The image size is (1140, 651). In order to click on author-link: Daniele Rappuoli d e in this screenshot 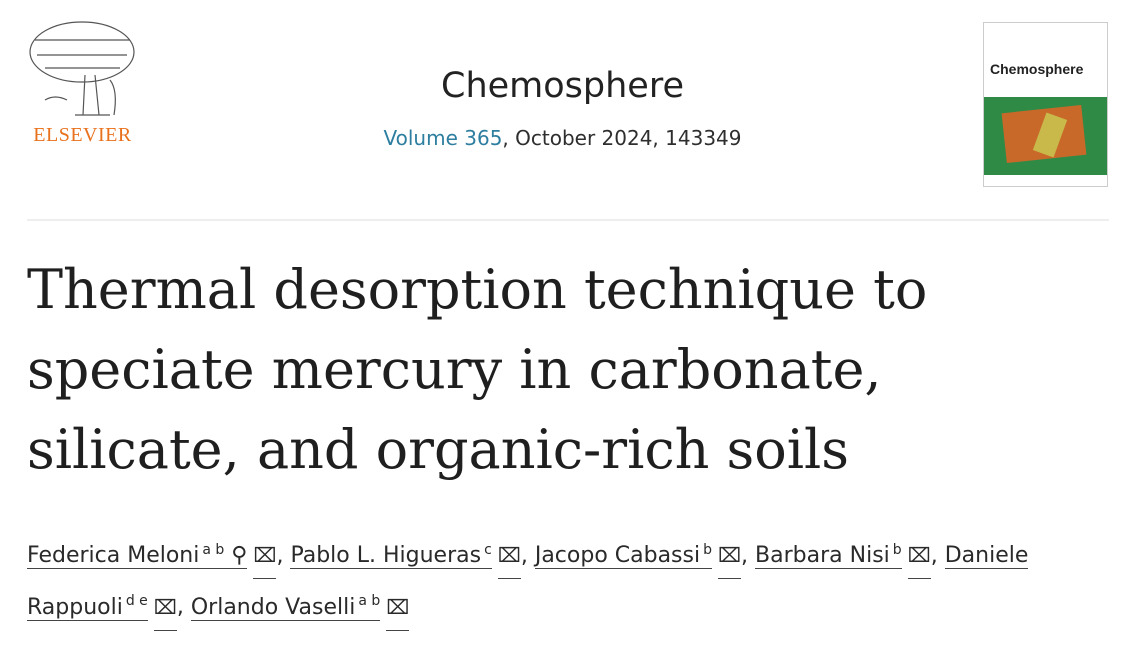, I will do `click(528, 582)`.